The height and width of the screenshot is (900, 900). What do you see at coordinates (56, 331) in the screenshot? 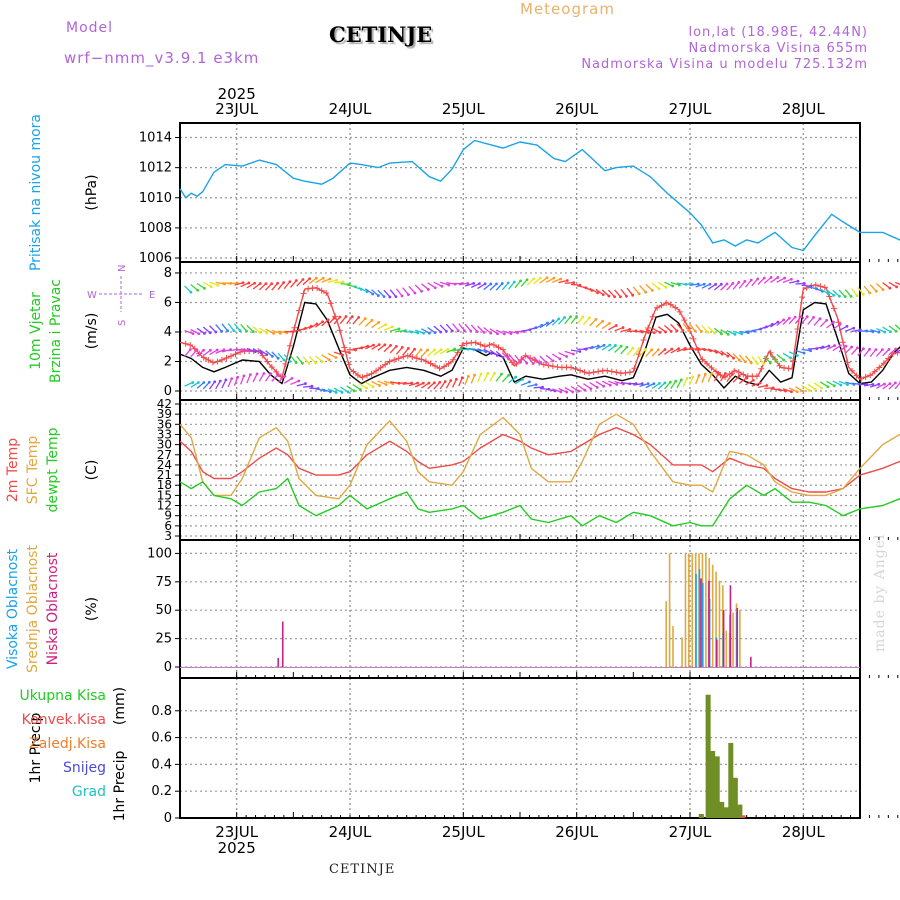
I see `y-axis-label: Brzina i Pravac` at bounding box center [56, 331].